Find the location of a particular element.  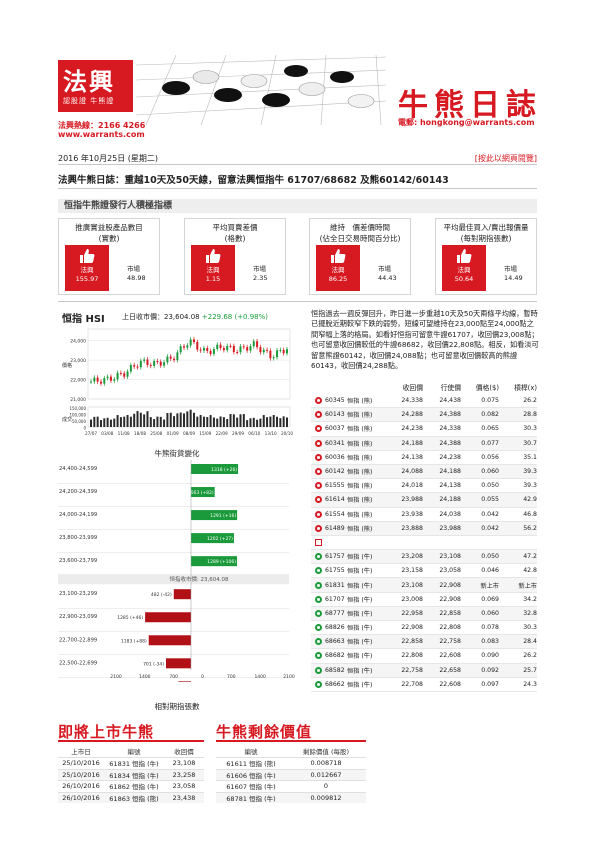

table-row: 61489 恒指 (熊) 23,888 23,988 0.042 56.2 is located at coordinates (424, 528).